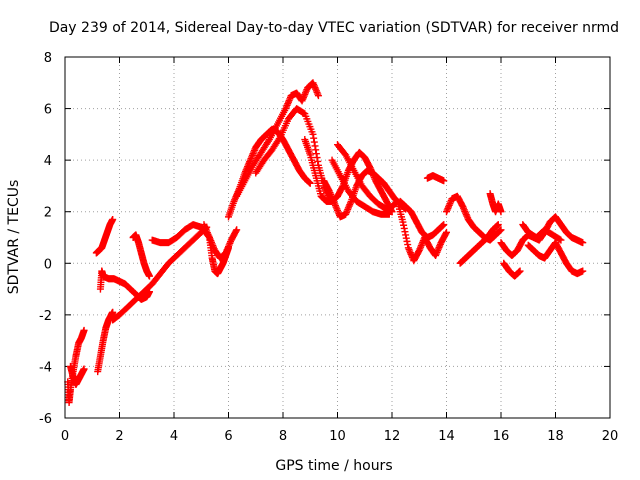 Image resolution: width=640 pixels, height=480 pixels. Describe the element at coordinates (141, 255) in the screenshot. I see `series-track-g` at that location.